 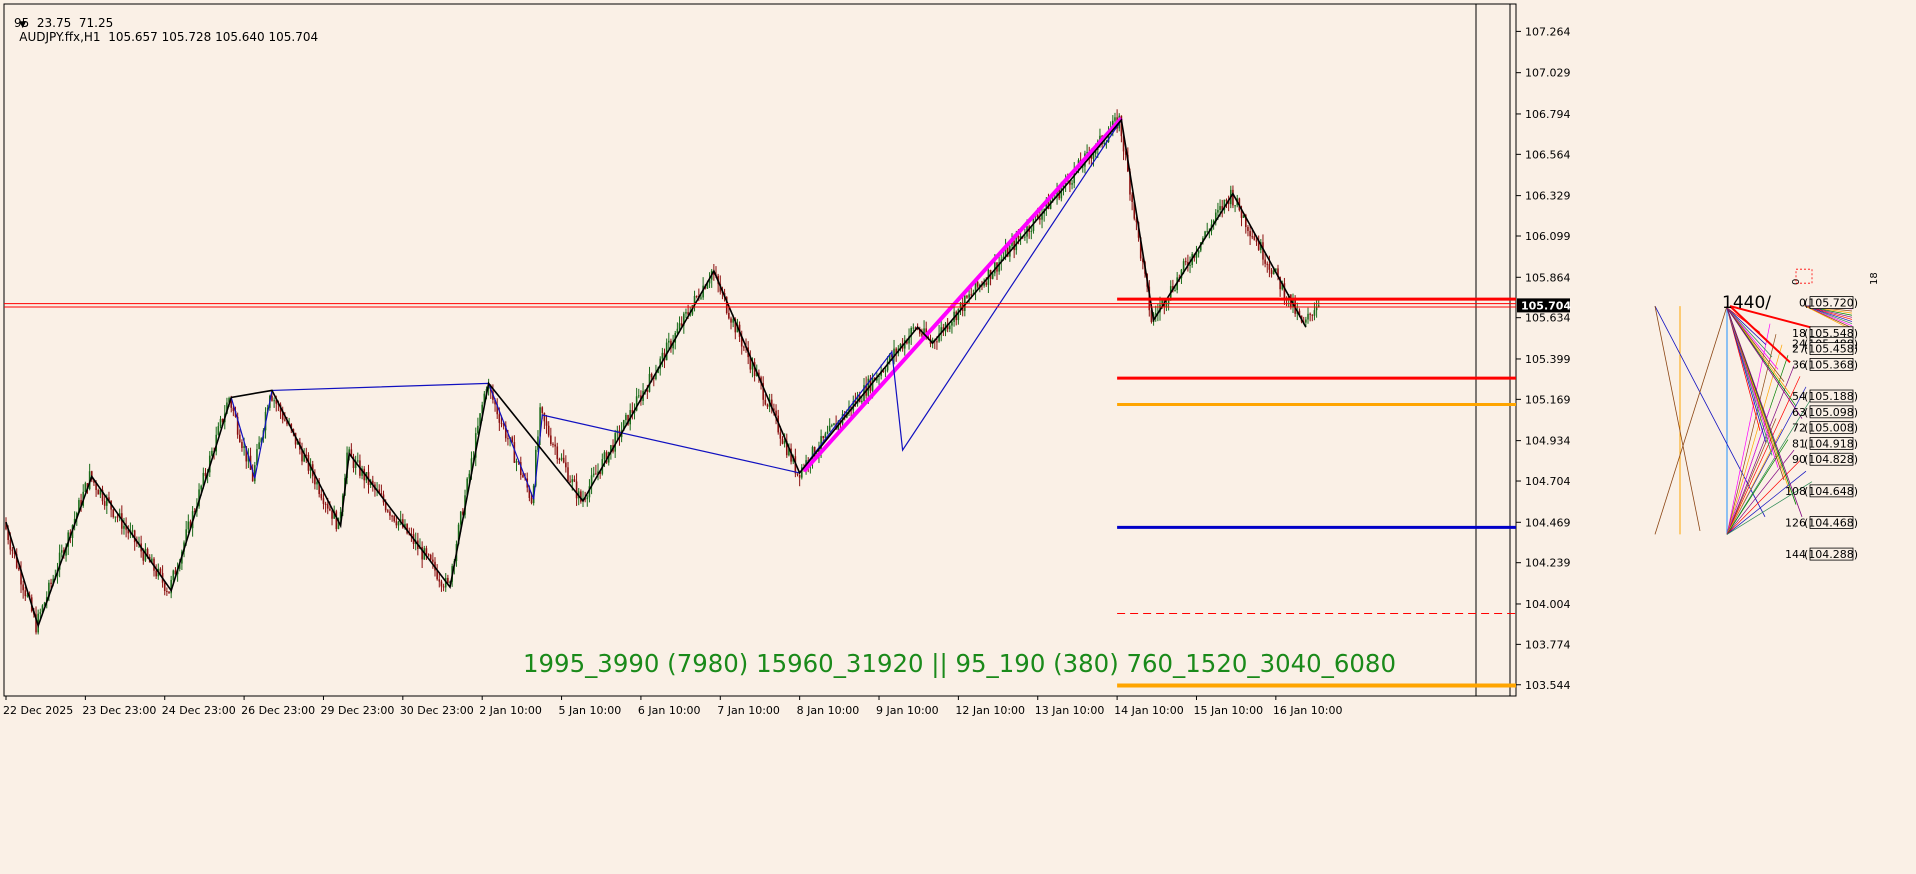 What do you see at coordinates (1548, 154) in the screenshot?
I see `y-tick-label: 106.564` at bounding box center [1548, 154].